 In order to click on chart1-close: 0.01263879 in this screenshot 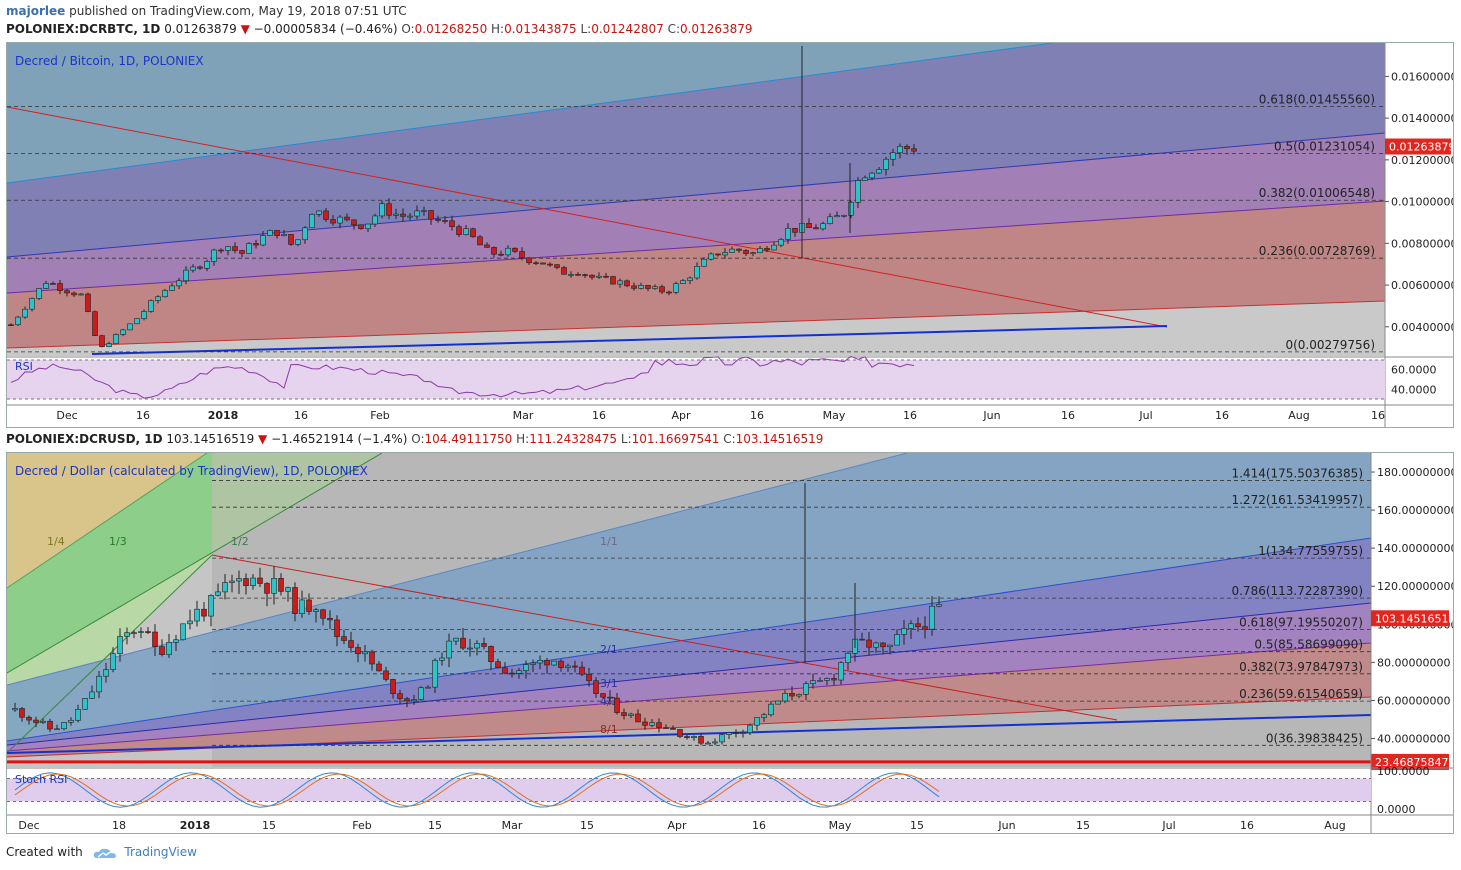, I will do `click(716, 29)`.